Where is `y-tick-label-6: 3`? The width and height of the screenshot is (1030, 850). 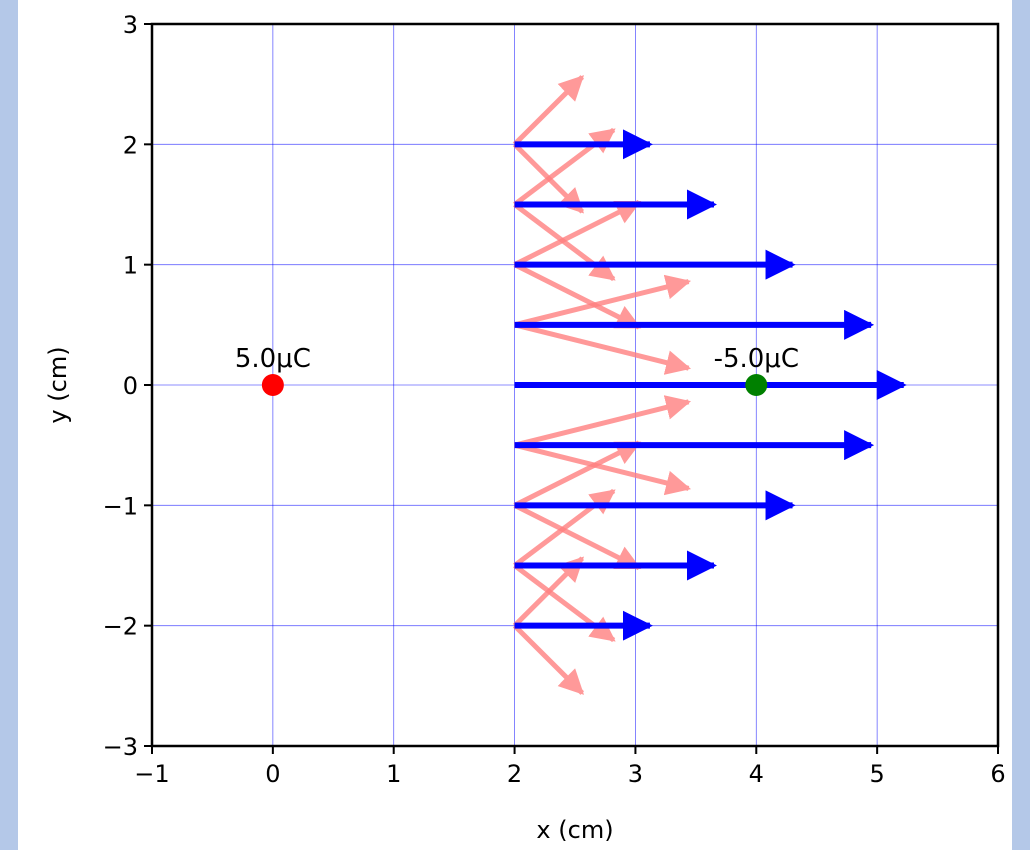 y-tick-label-6: 3 is located at coordinates (130, 25).